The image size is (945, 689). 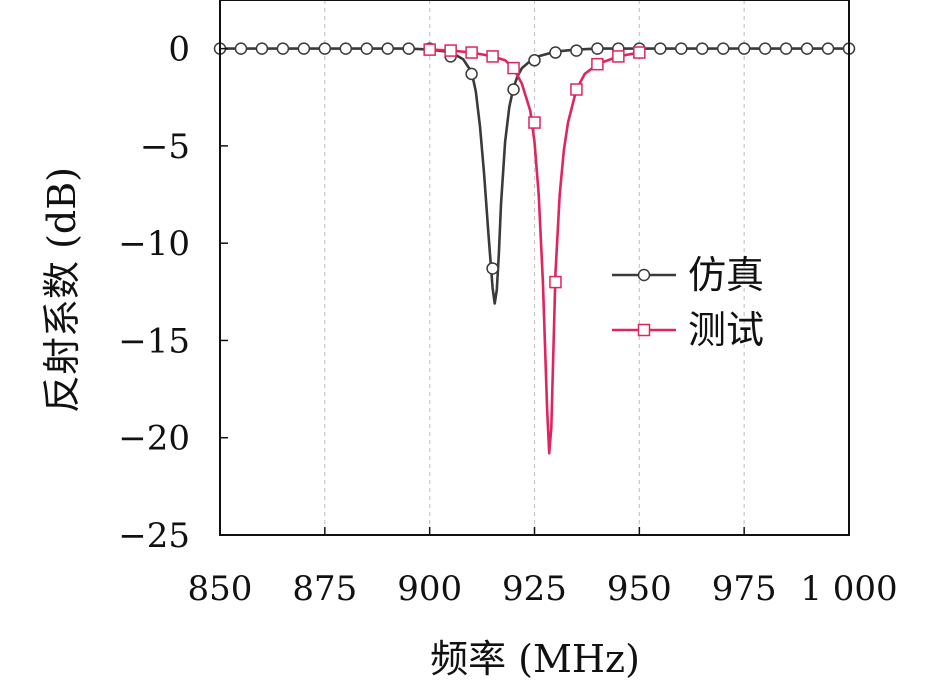 I want to click on x-tick-label: 1 000, so click(x=848, y=589).